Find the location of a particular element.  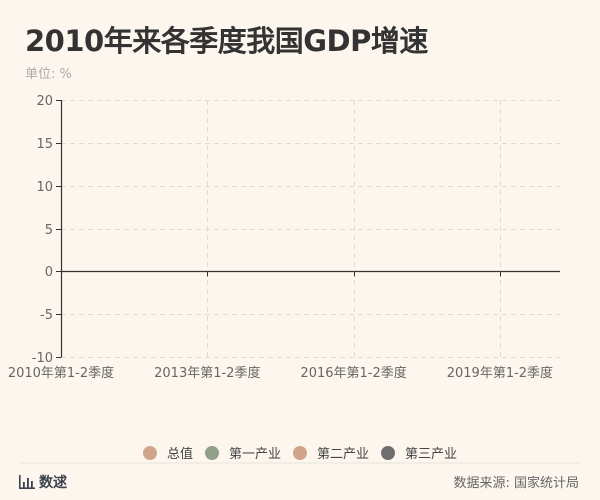

y-tick-label: 10 is located at coordinates (44, 187).